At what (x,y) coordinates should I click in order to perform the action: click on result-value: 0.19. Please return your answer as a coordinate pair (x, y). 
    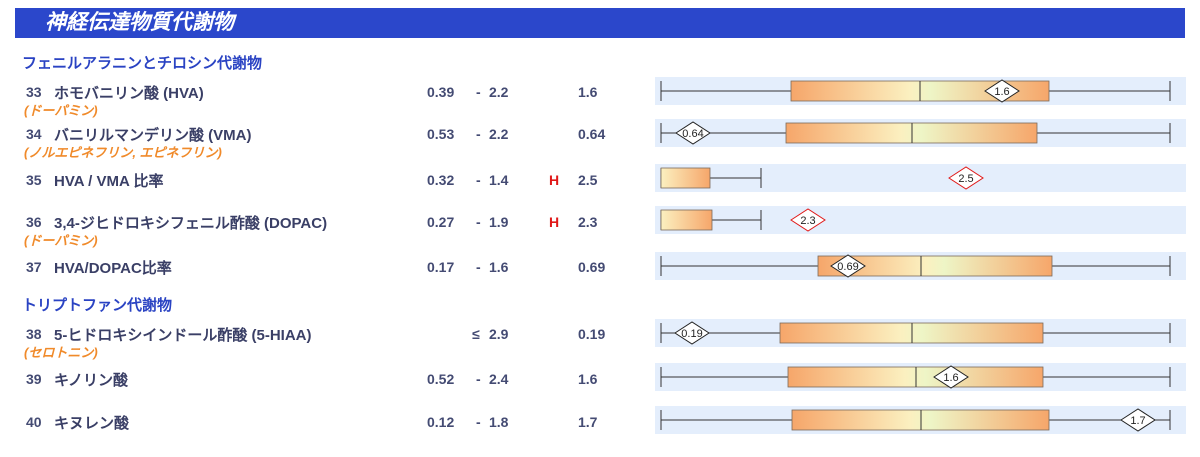
    Looking at the image, I should click on (592, 334).